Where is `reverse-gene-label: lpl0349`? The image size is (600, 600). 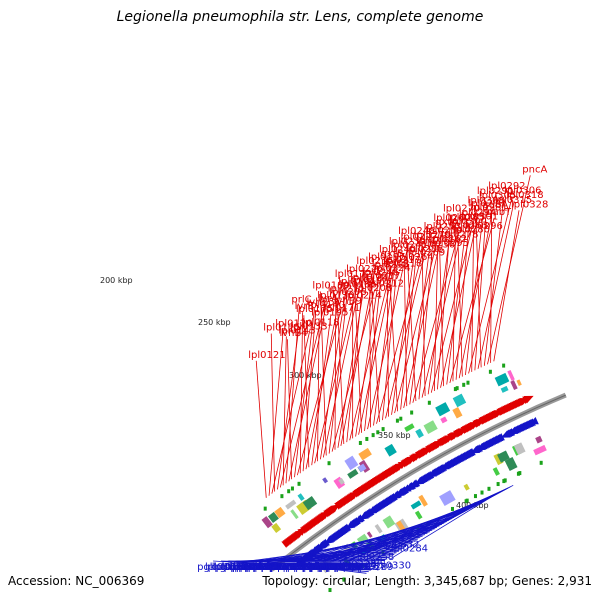 reverse-gene-label: lpl0349 is located at coordinates (351, 567).